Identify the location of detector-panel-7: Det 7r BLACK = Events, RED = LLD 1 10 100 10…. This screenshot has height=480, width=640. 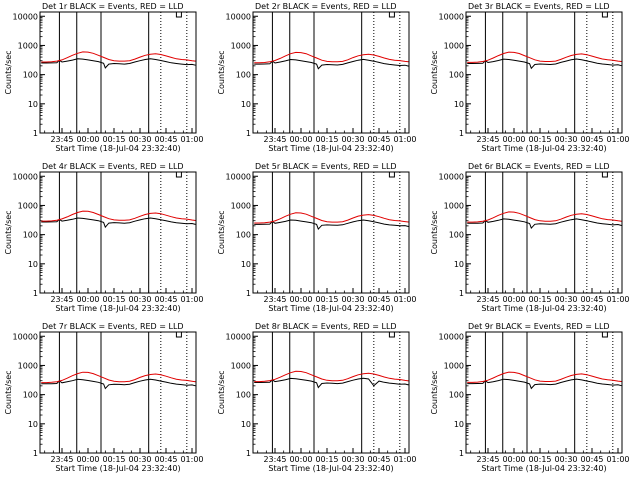
(104, 397).